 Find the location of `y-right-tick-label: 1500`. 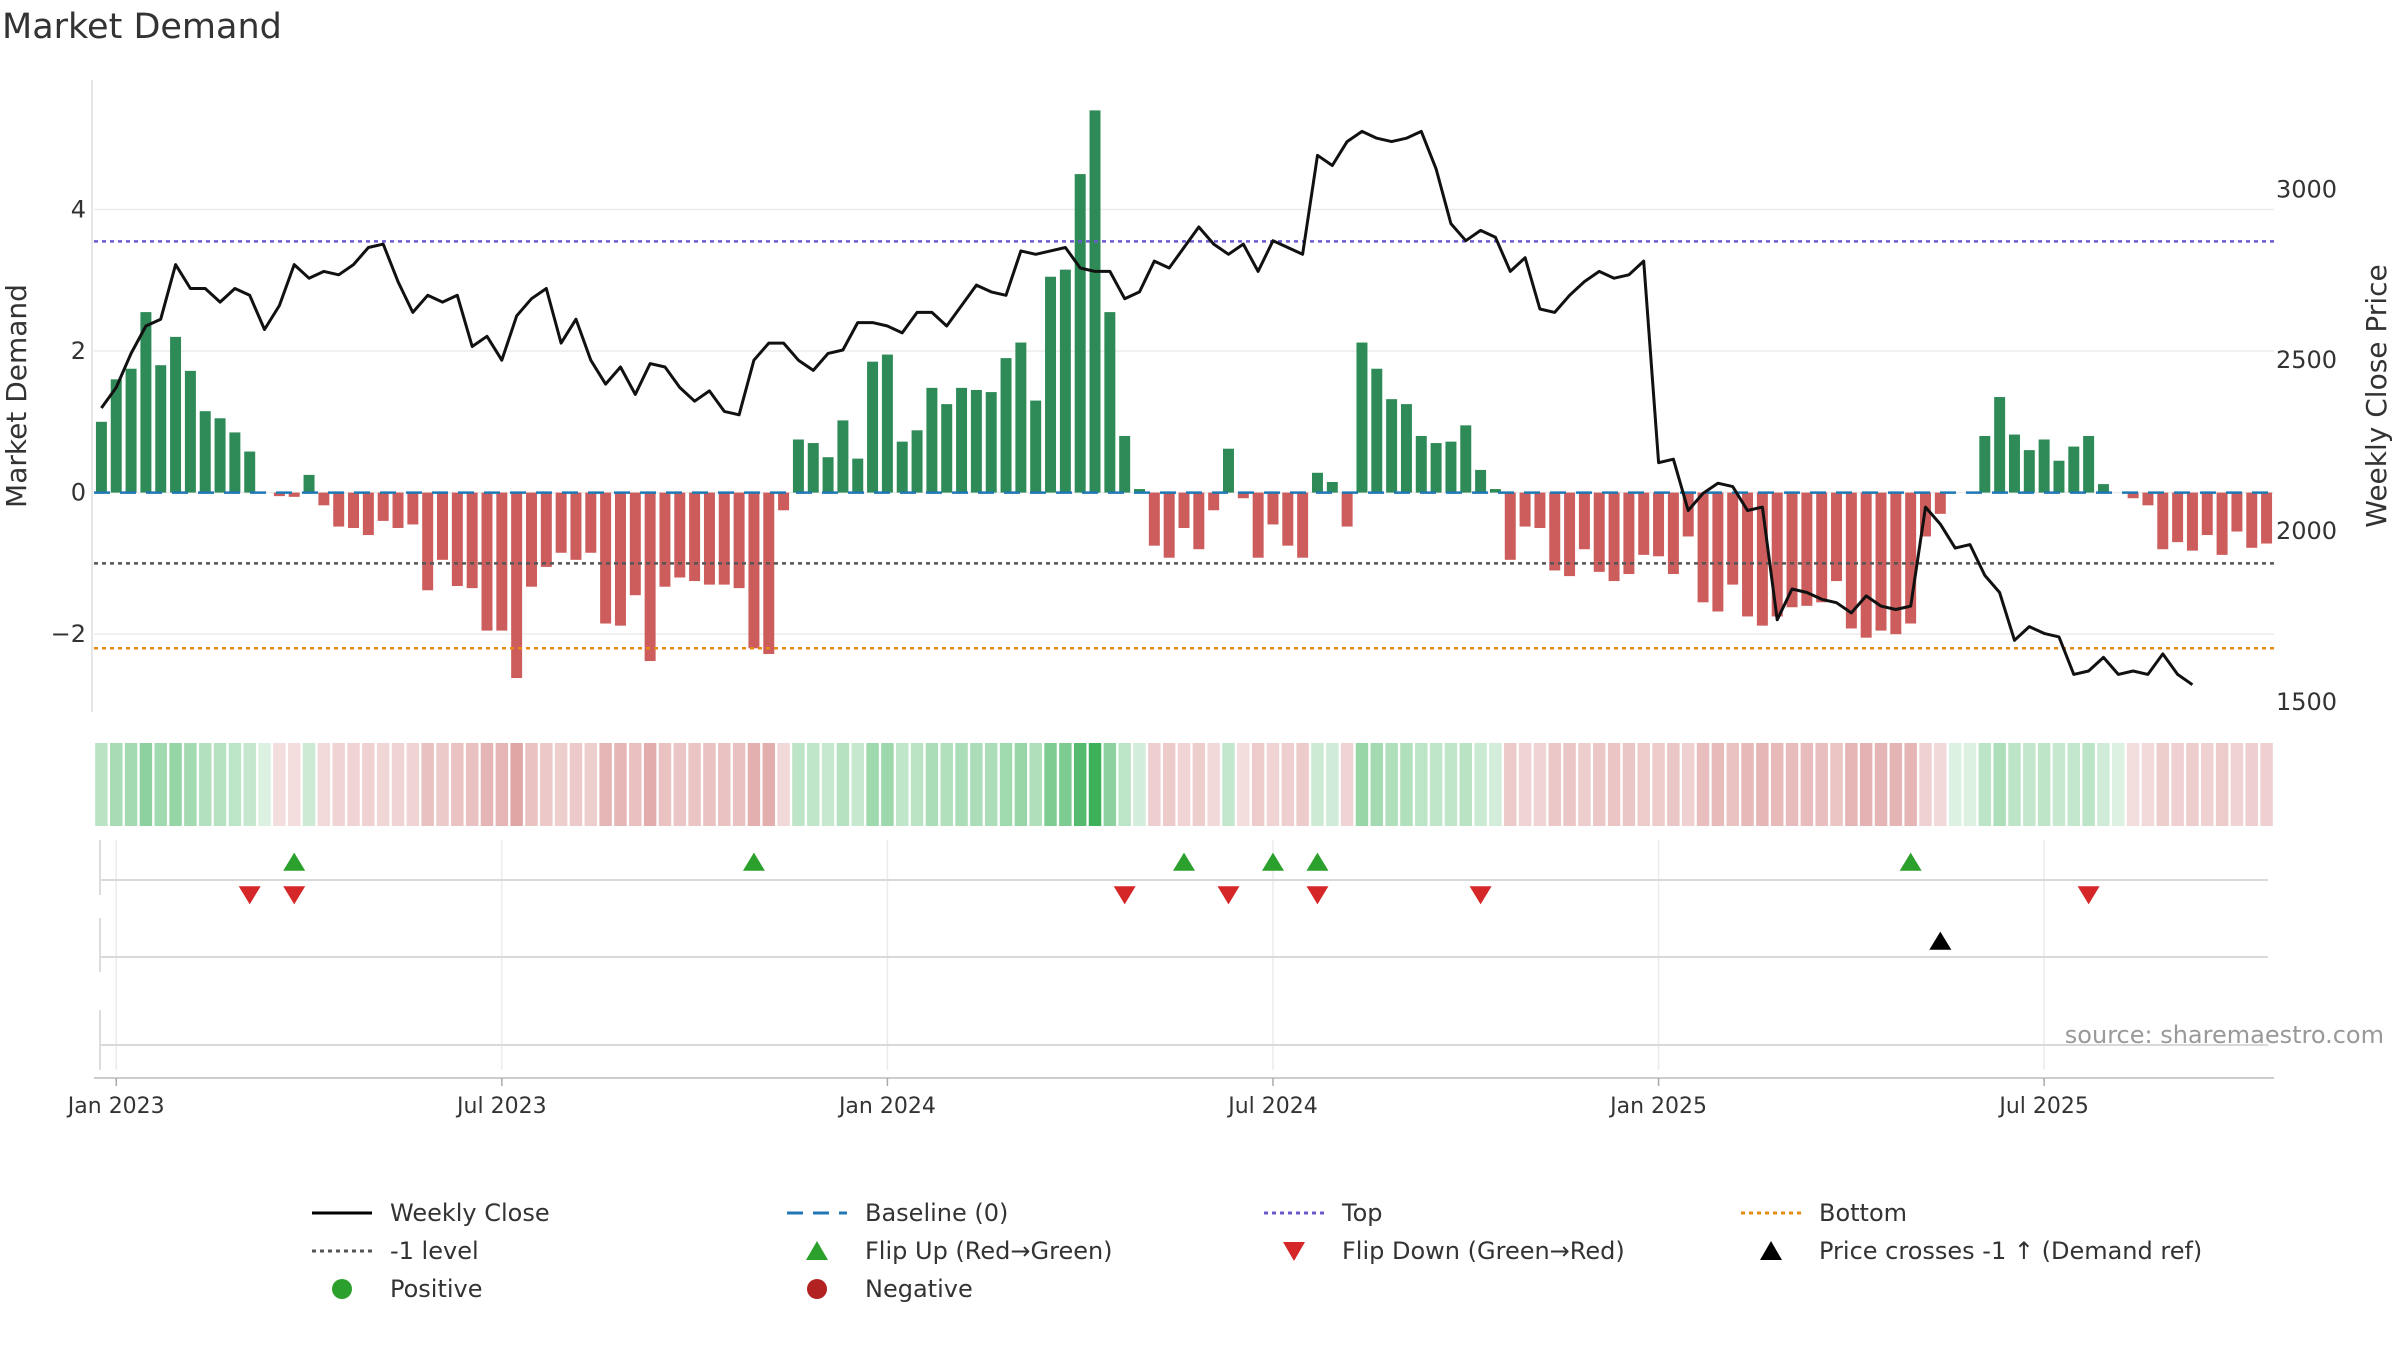

y-right-tick-label: 1500 is located at coordinates (2306, 702).